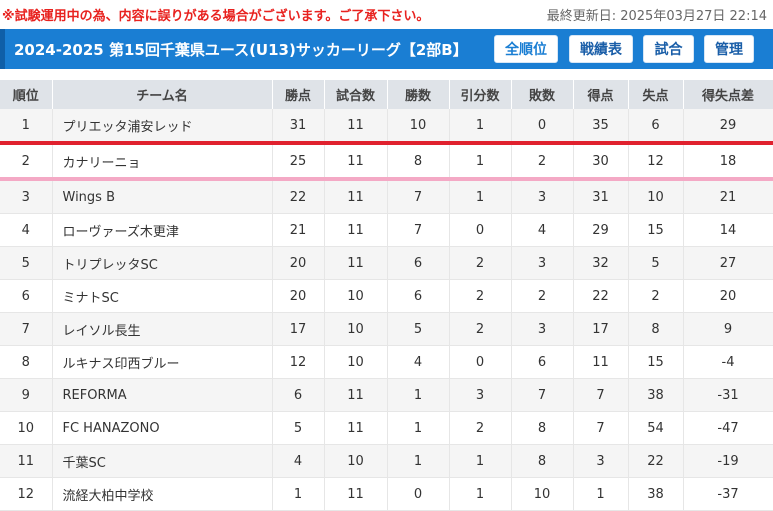 This screenshot has height=511, width=773. Describe the element at coordinates (386, 395) in the screenshot. I see `table-row: 9 REFORMA 6 11 1 3 7 7 38 -31` at that location.